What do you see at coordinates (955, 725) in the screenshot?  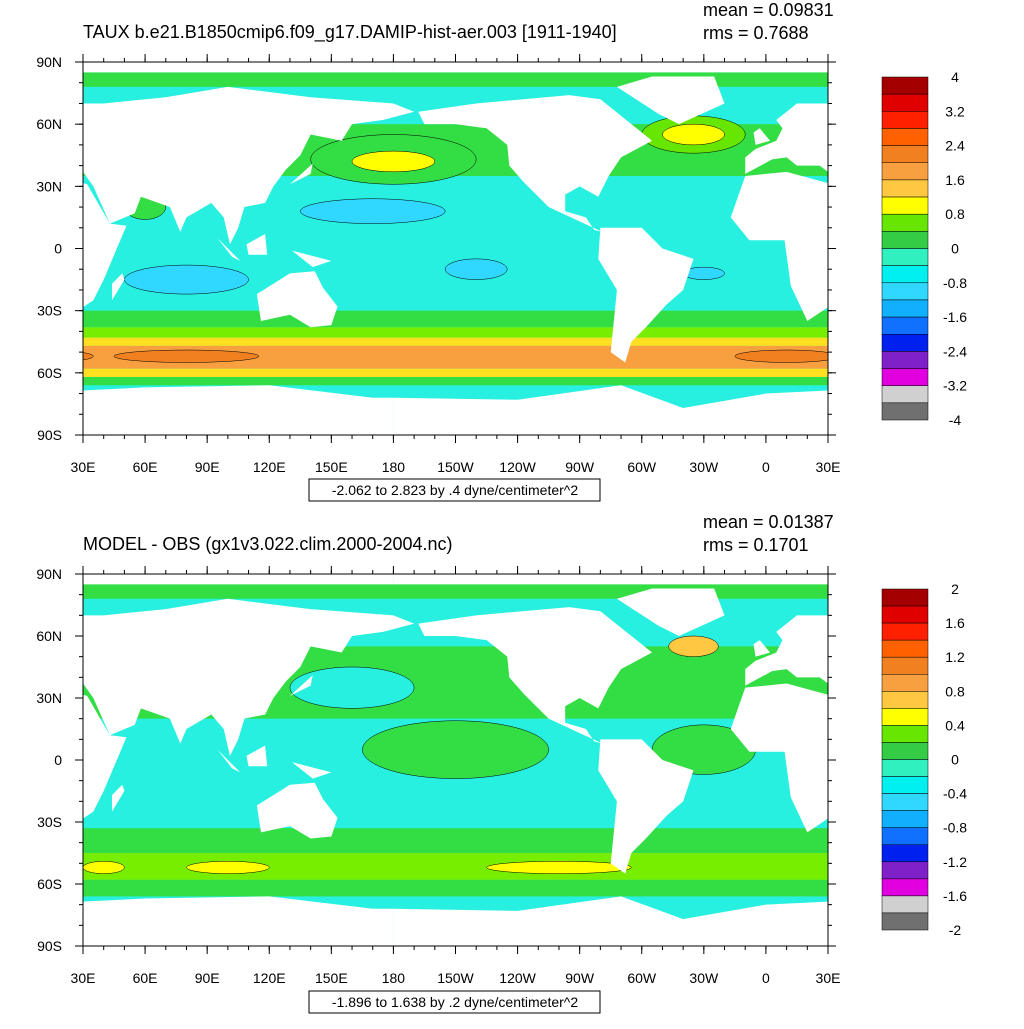 I see `colorbar-label: 0.4` at bounding box center [955, 725].